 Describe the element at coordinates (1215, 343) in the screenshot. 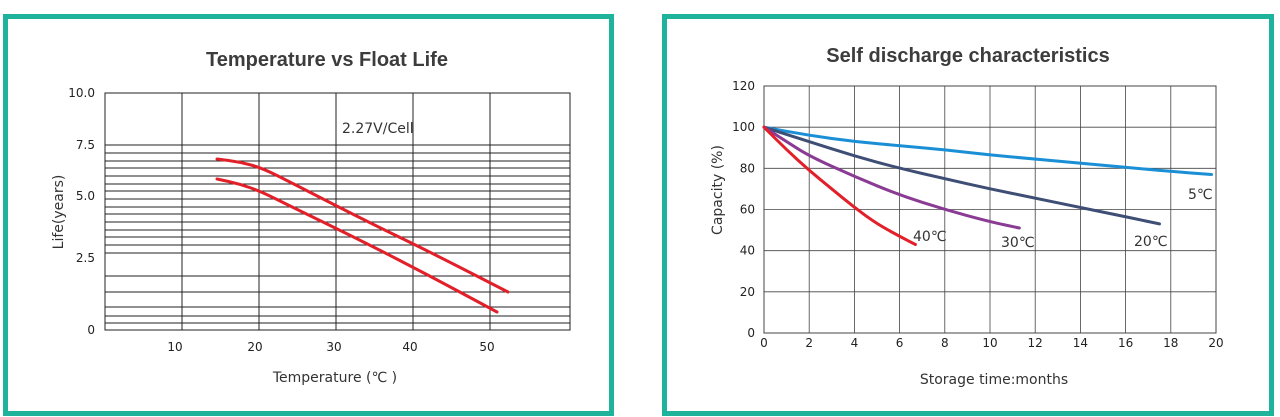

I see `chart2-x-tick-label: 20` at that location.